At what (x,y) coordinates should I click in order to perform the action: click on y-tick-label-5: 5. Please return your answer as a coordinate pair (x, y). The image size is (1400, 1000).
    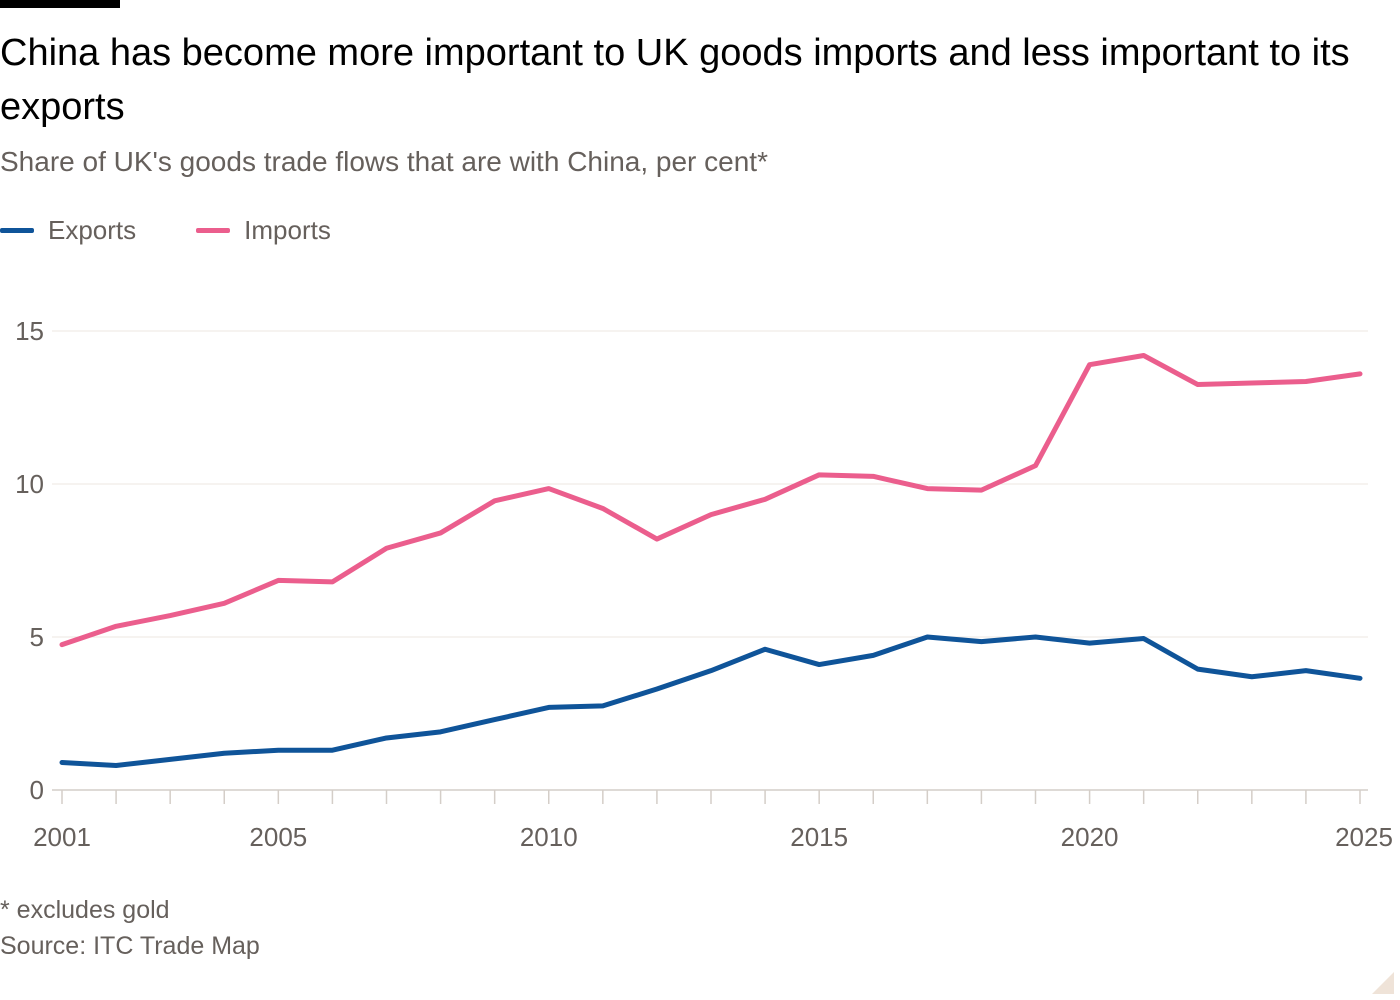
    Looking at the image, I should click on (37, 637).